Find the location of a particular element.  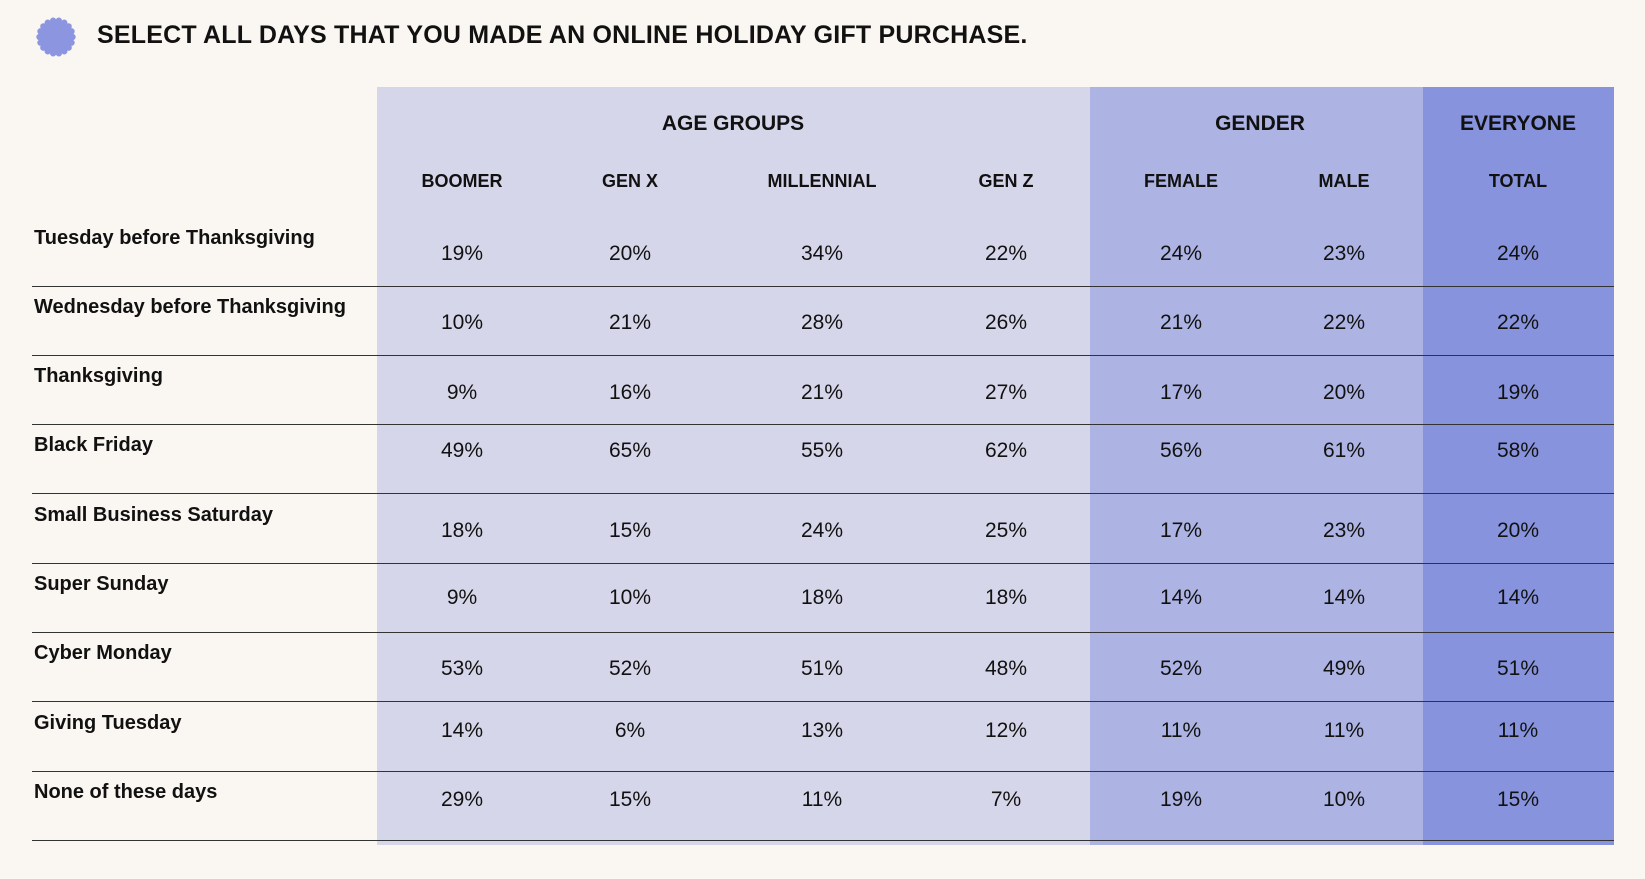

cell-gen-x: 21% is located at coordinates (630, 322).